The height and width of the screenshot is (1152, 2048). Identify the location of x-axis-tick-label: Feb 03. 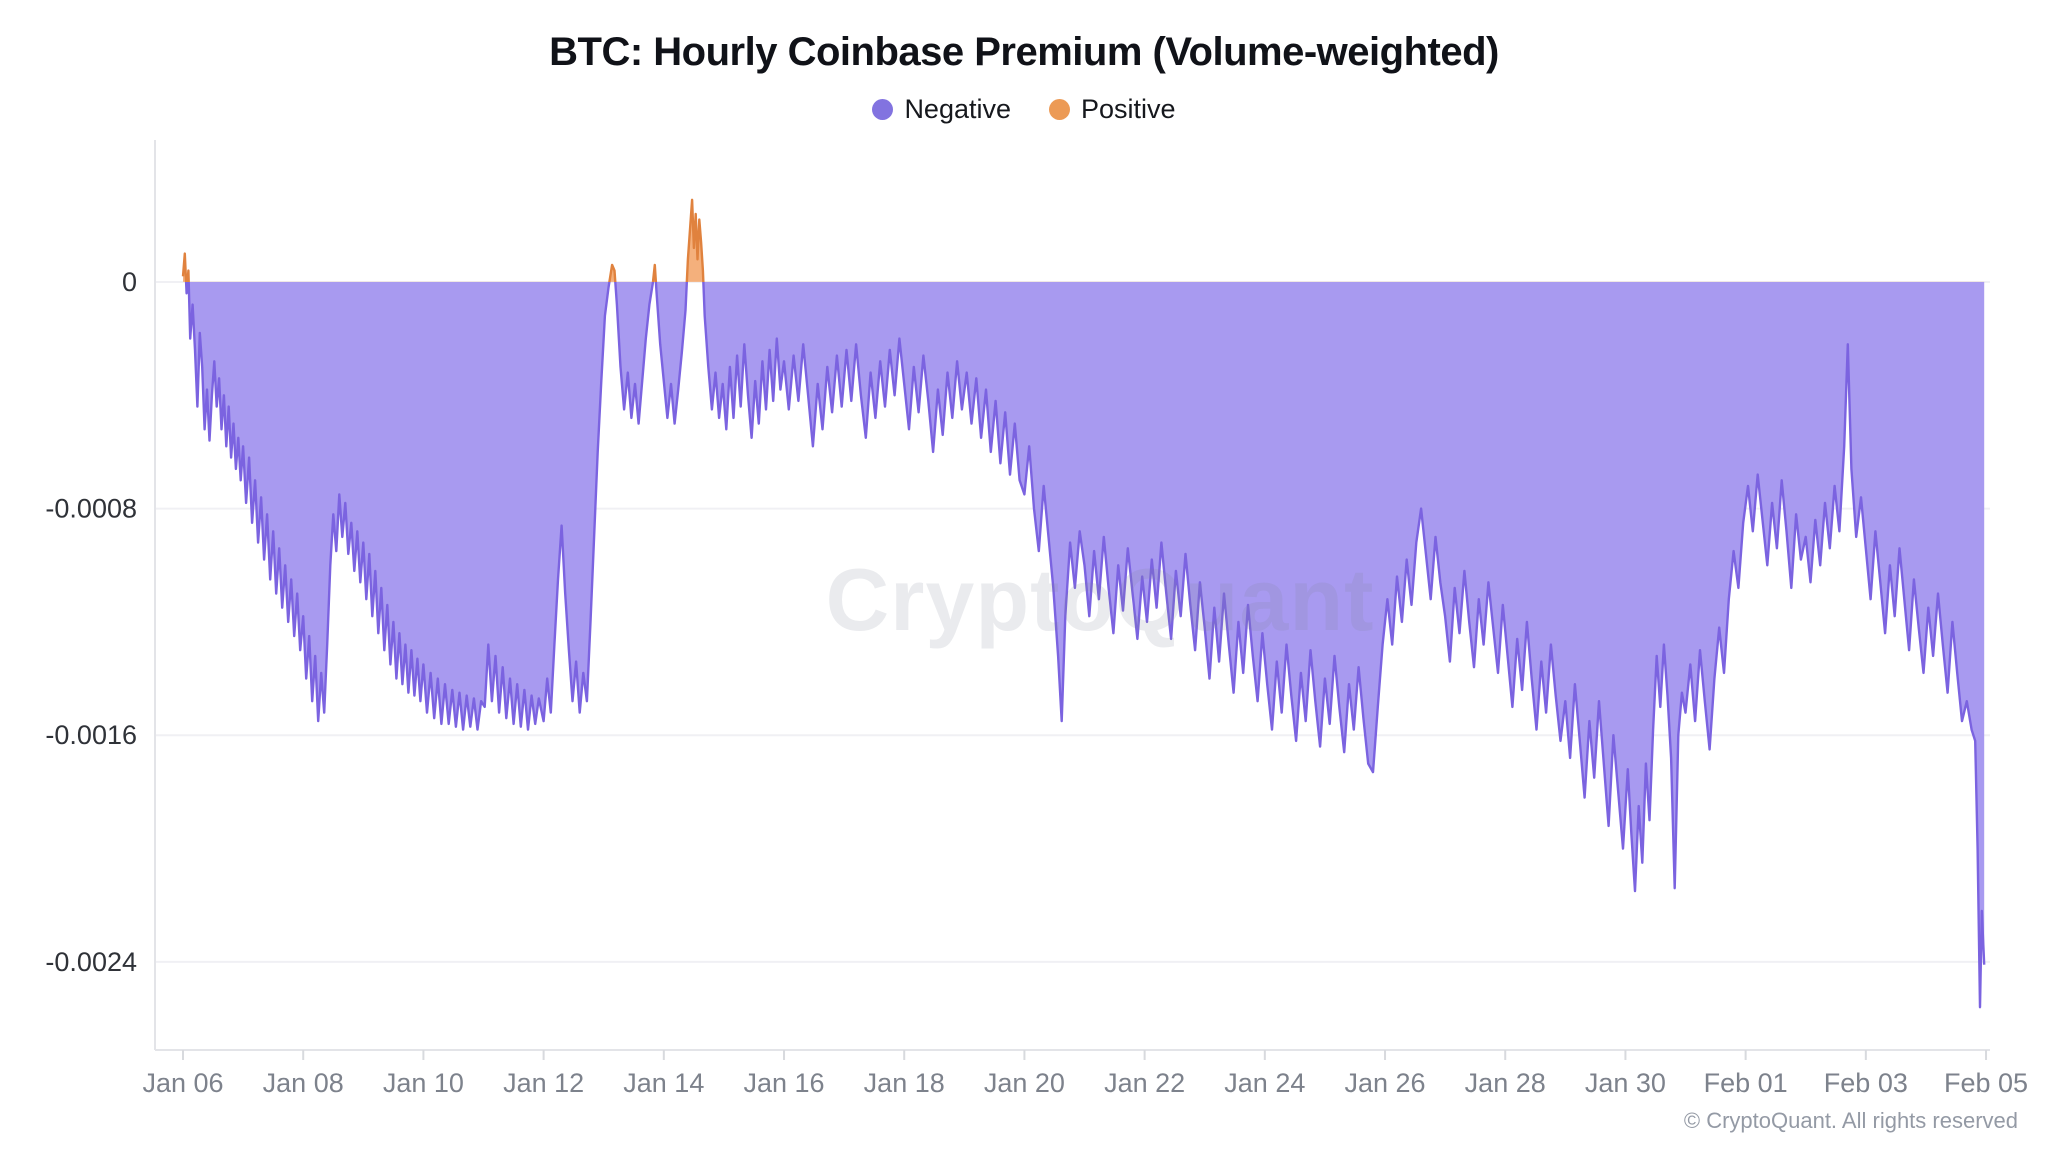
(1866, 1083).